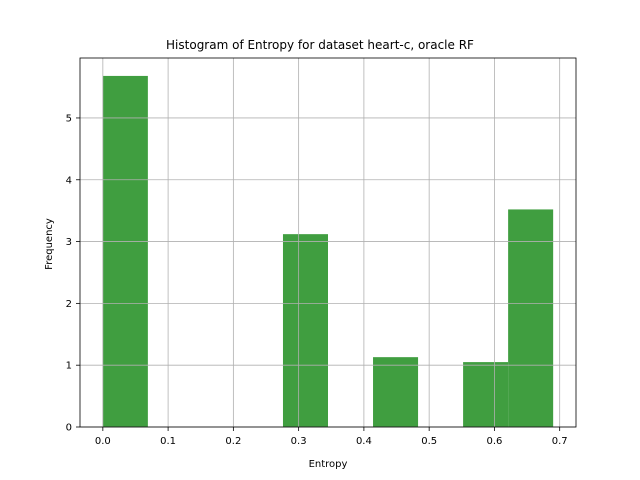  I want to click on y-tick-label-1: 1, so click(69, 366).